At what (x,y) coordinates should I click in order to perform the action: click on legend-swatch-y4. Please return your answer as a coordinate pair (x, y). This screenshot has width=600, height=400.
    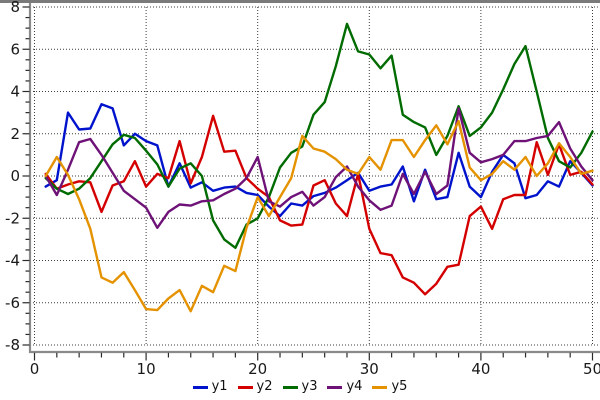
    Looking at the image, I should click on (335, 387).